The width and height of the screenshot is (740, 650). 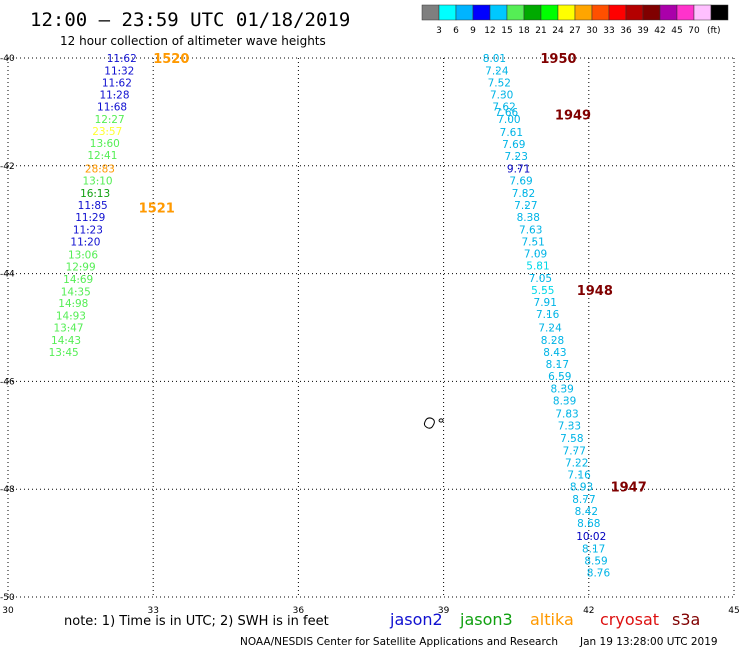 I want to click on mission-legend-item: jason2, so click(x=416, y=619).